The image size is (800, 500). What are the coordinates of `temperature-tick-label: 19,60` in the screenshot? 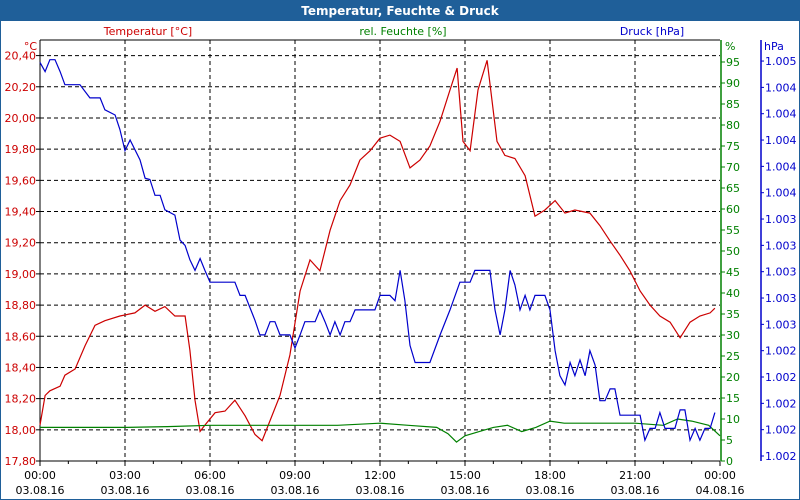 It's located at (21, 180).